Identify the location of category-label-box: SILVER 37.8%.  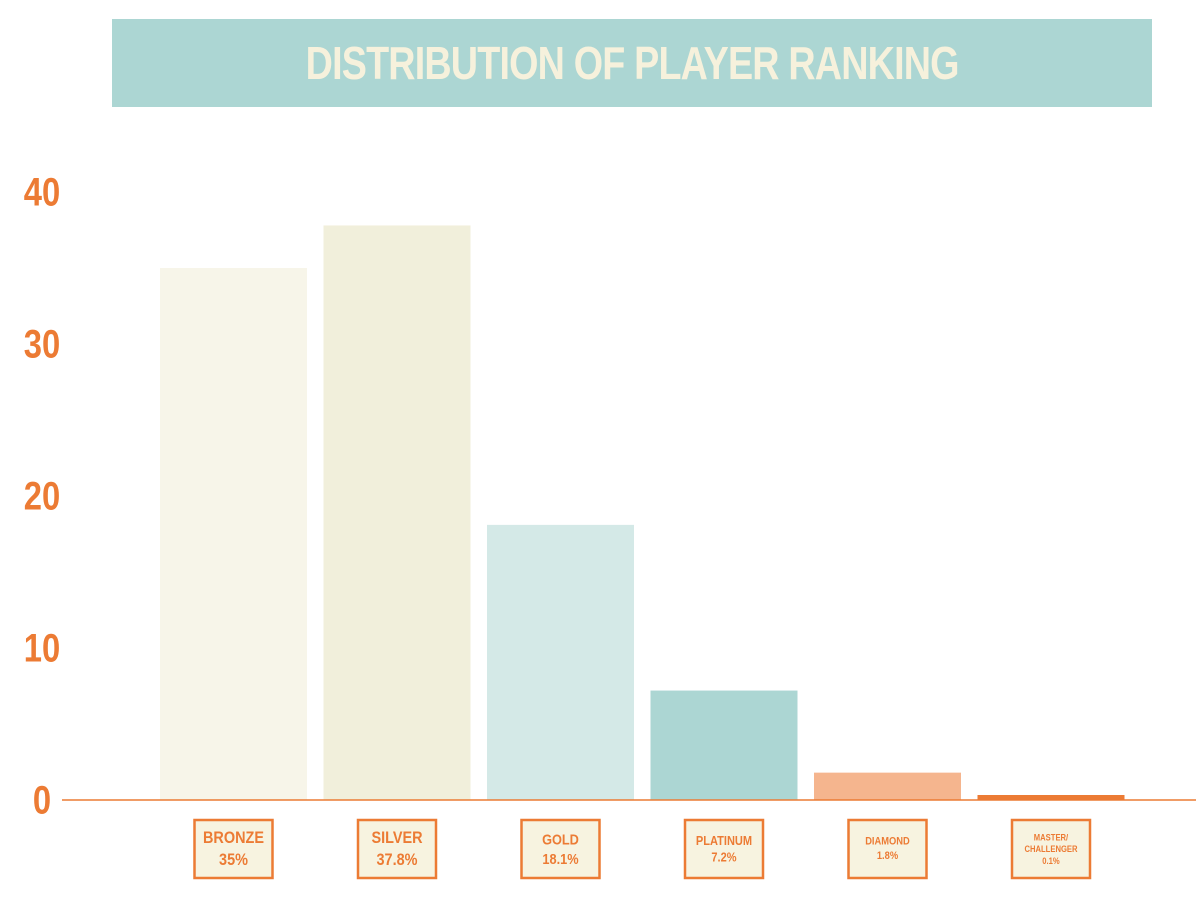
(397, 849).